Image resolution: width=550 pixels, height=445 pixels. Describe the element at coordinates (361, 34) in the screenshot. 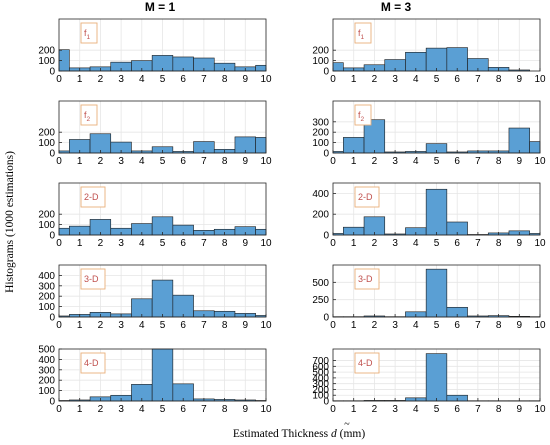

I see `panel-label: f1` at that location.